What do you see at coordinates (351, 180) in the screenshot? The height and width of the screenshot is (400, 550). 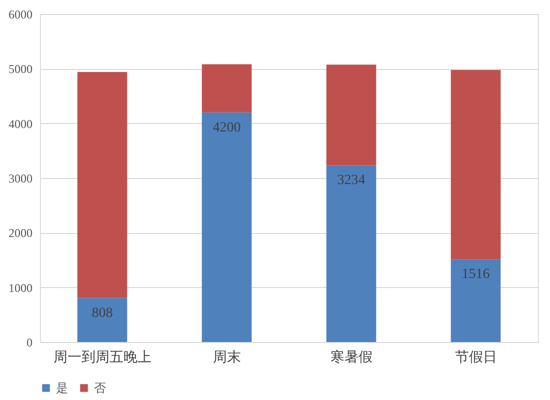 I see `data-label: 3234` at bounding box center [351, 180].